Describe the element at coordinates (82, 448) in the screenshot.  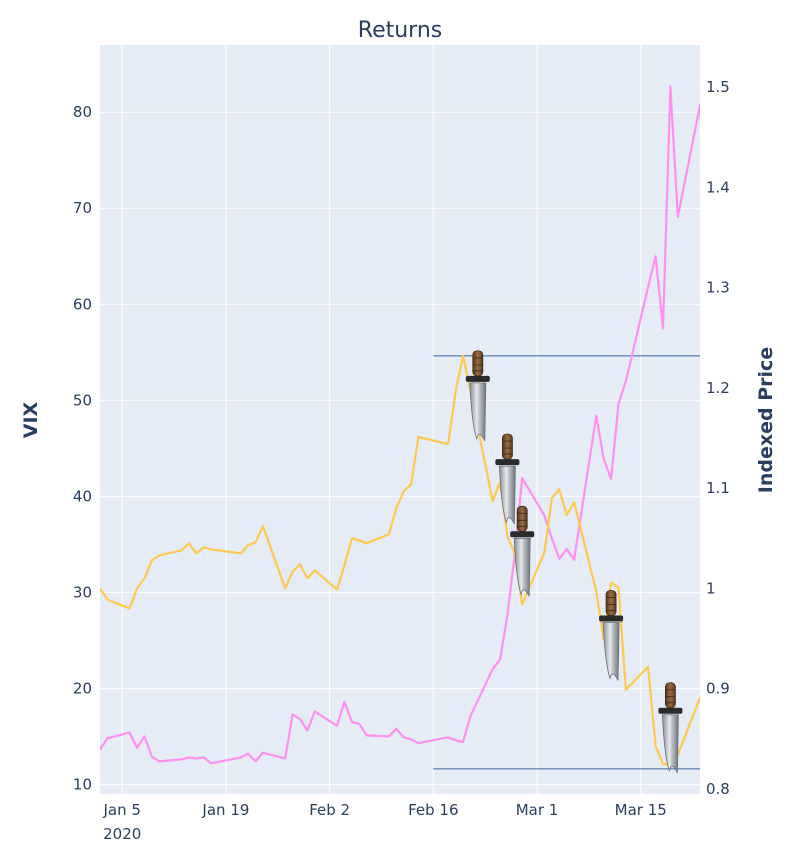
I see `left-axis-ticks: 10 20 30 40 50 60 70 80` at that location.